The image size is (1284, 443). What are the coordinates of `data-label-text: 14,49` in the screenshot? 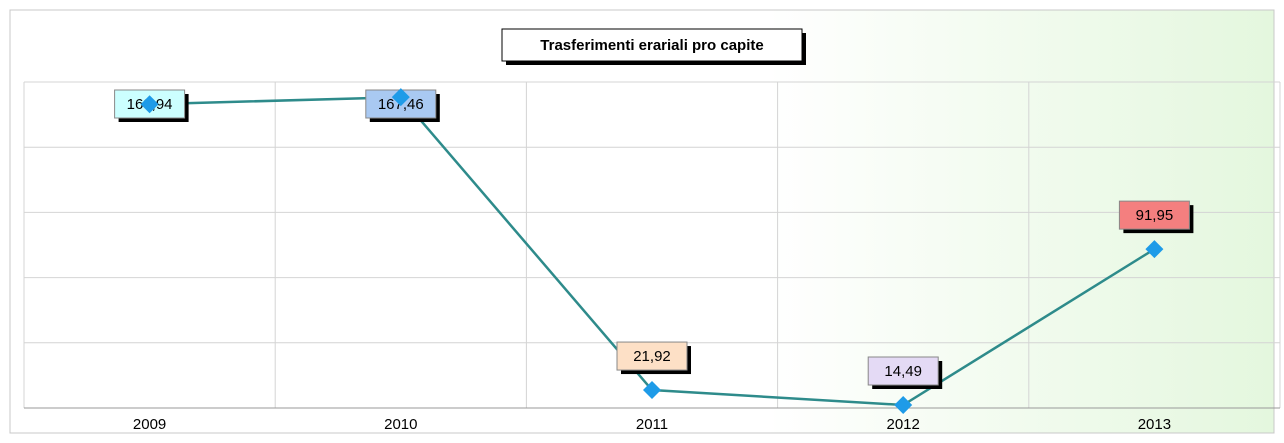 It's located at (903, 371).